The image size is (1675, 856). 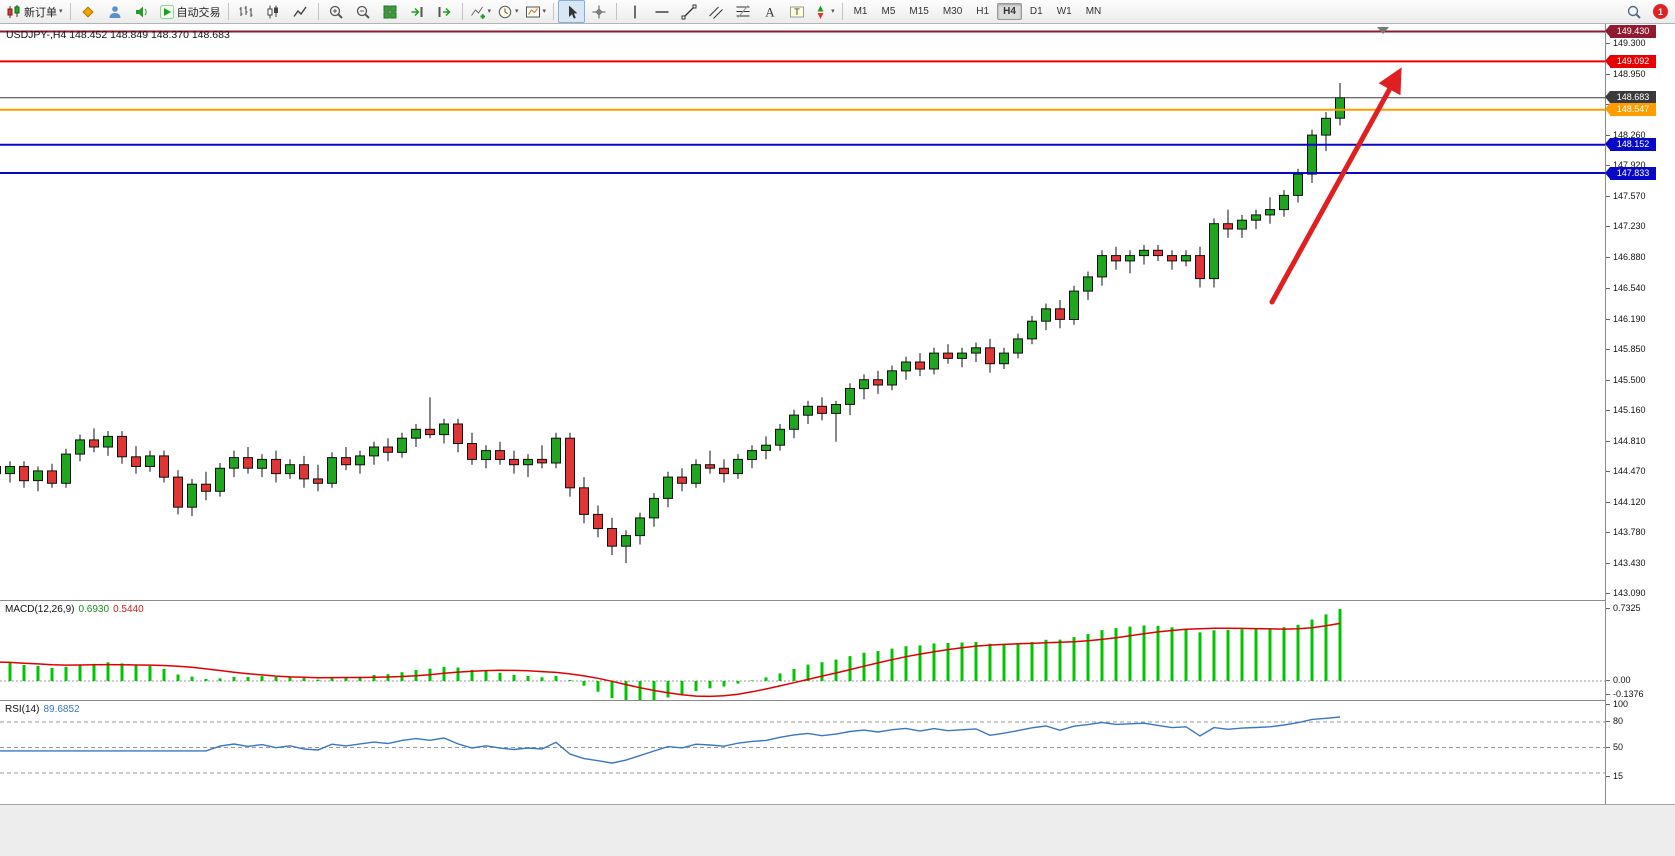 I want to click on toolbar-button-trendline, so click(x=688, y=11).